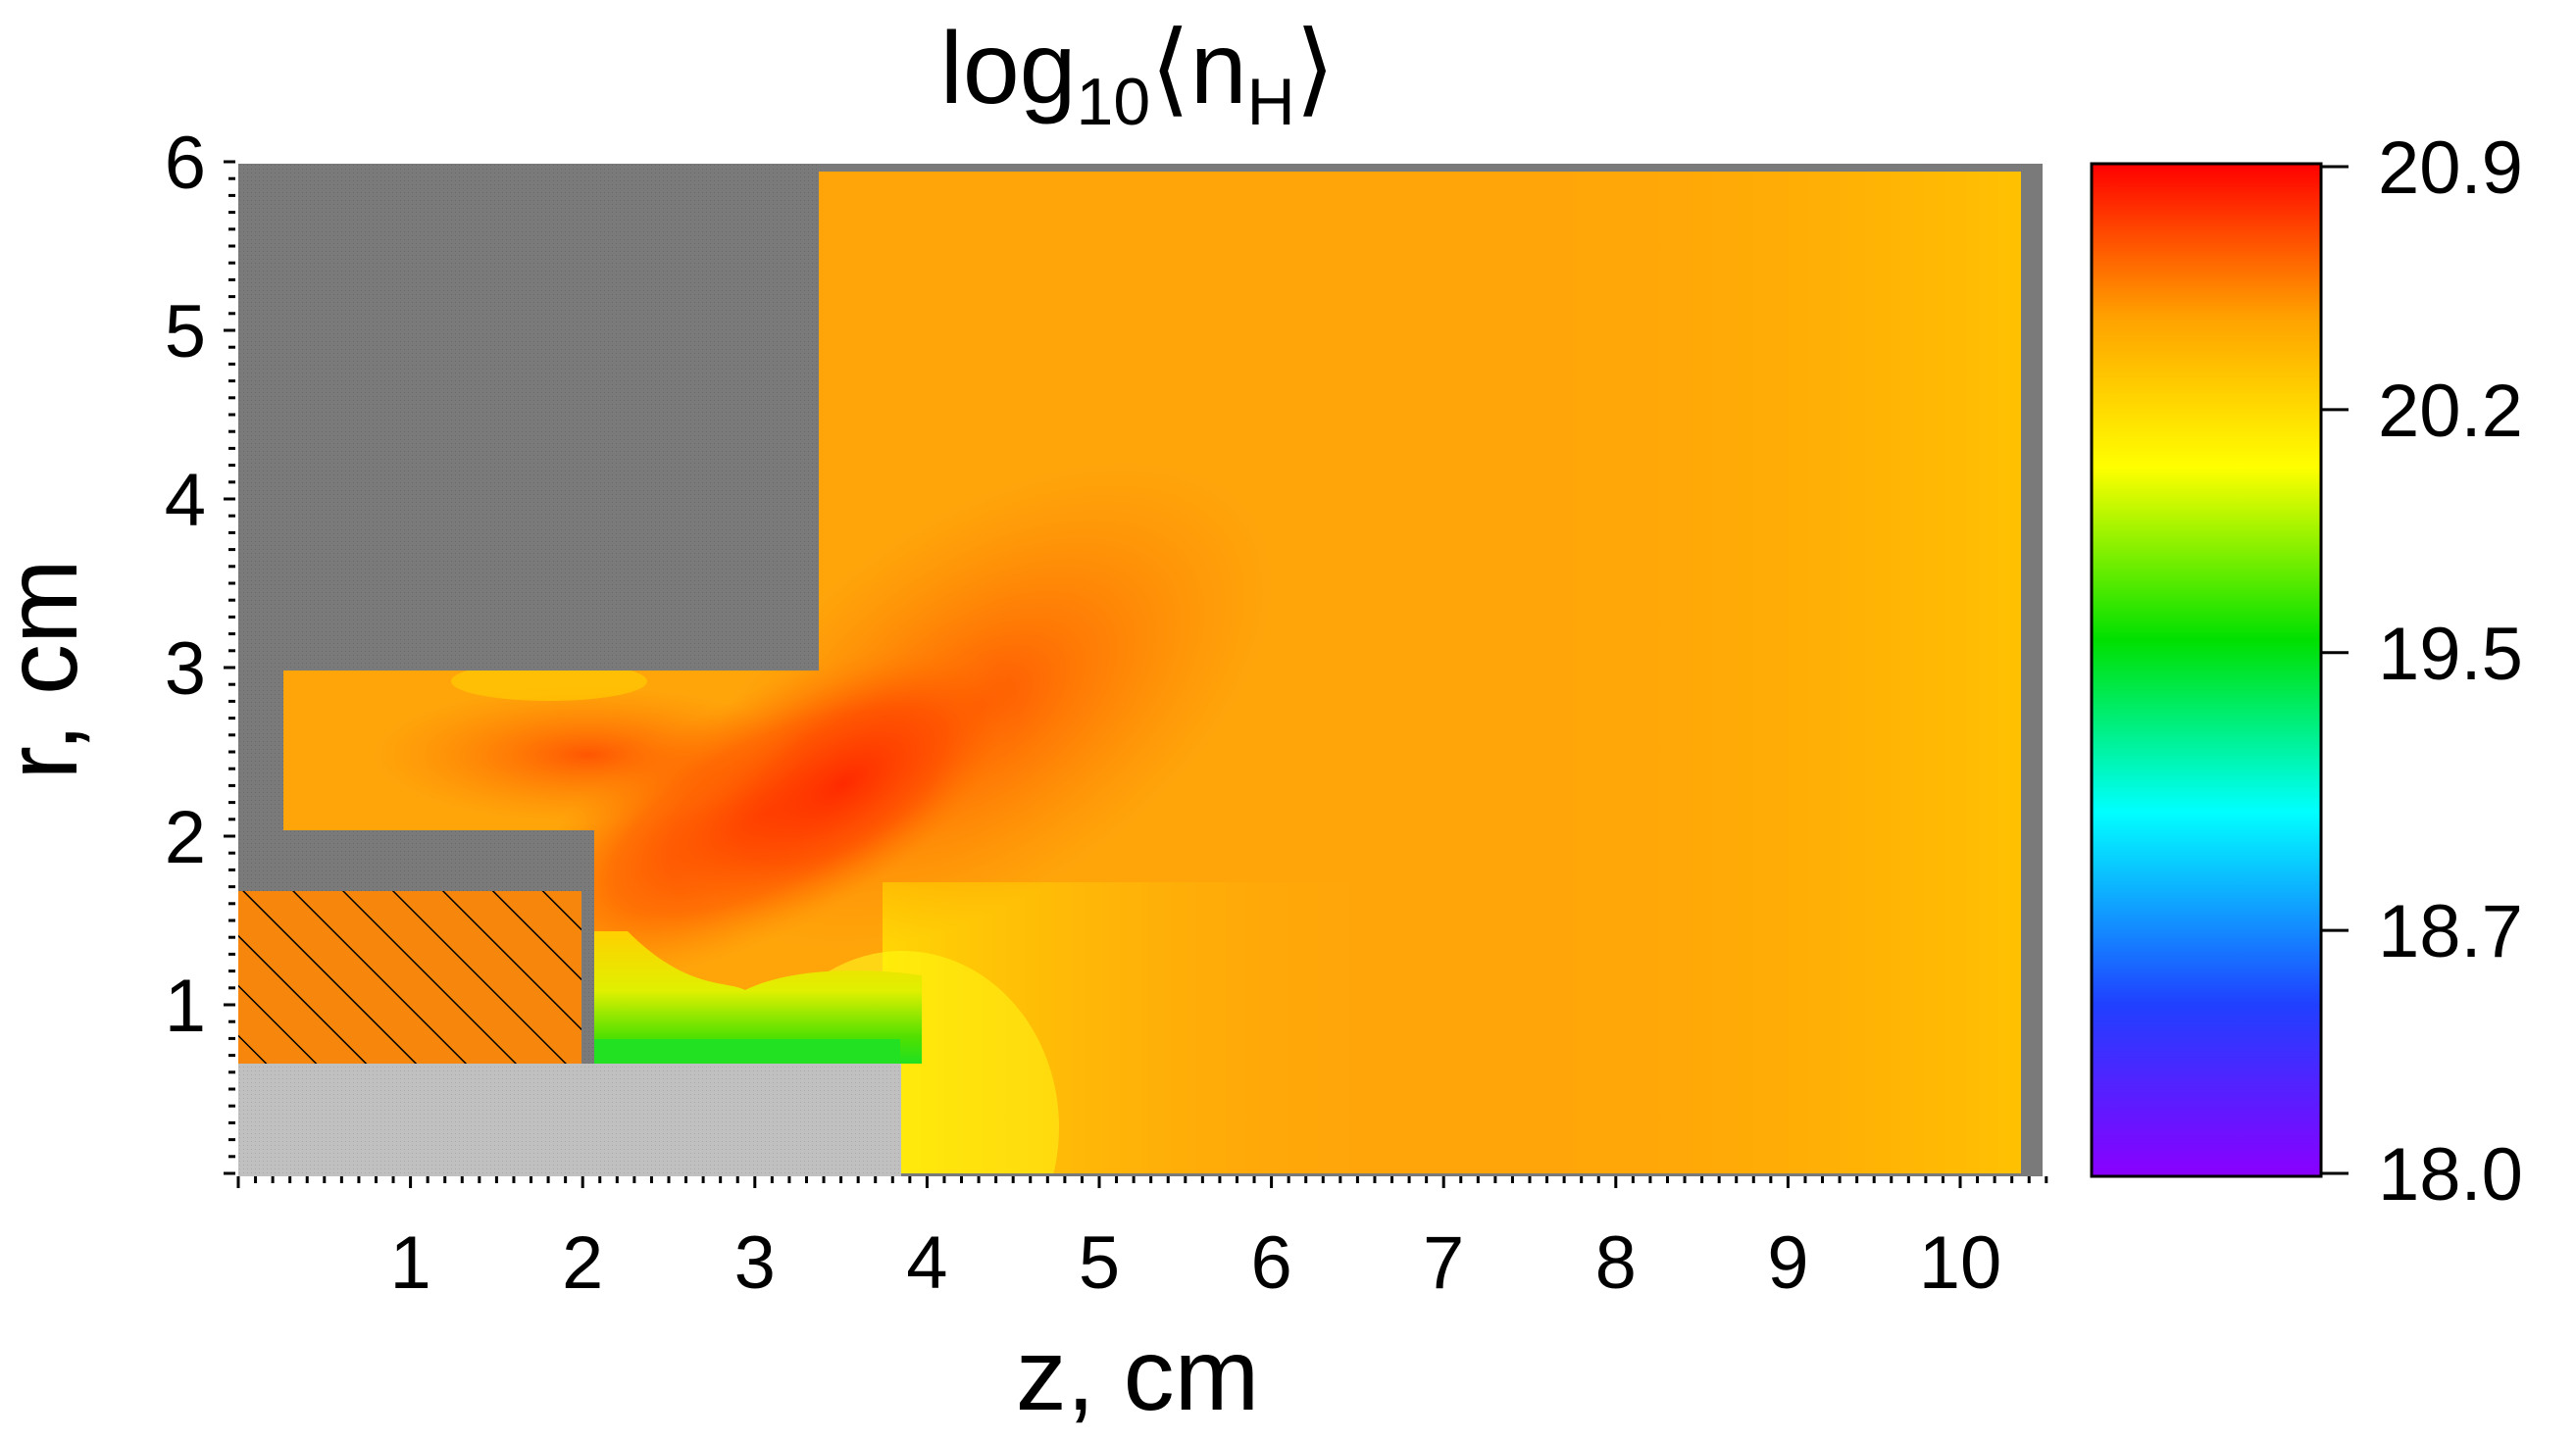 This screenshot has height=1441, width=2576. Describe the element at coordinates (2450, 412) in the screenshot. I see `colorbar-tick-label: 20.2` at that location.